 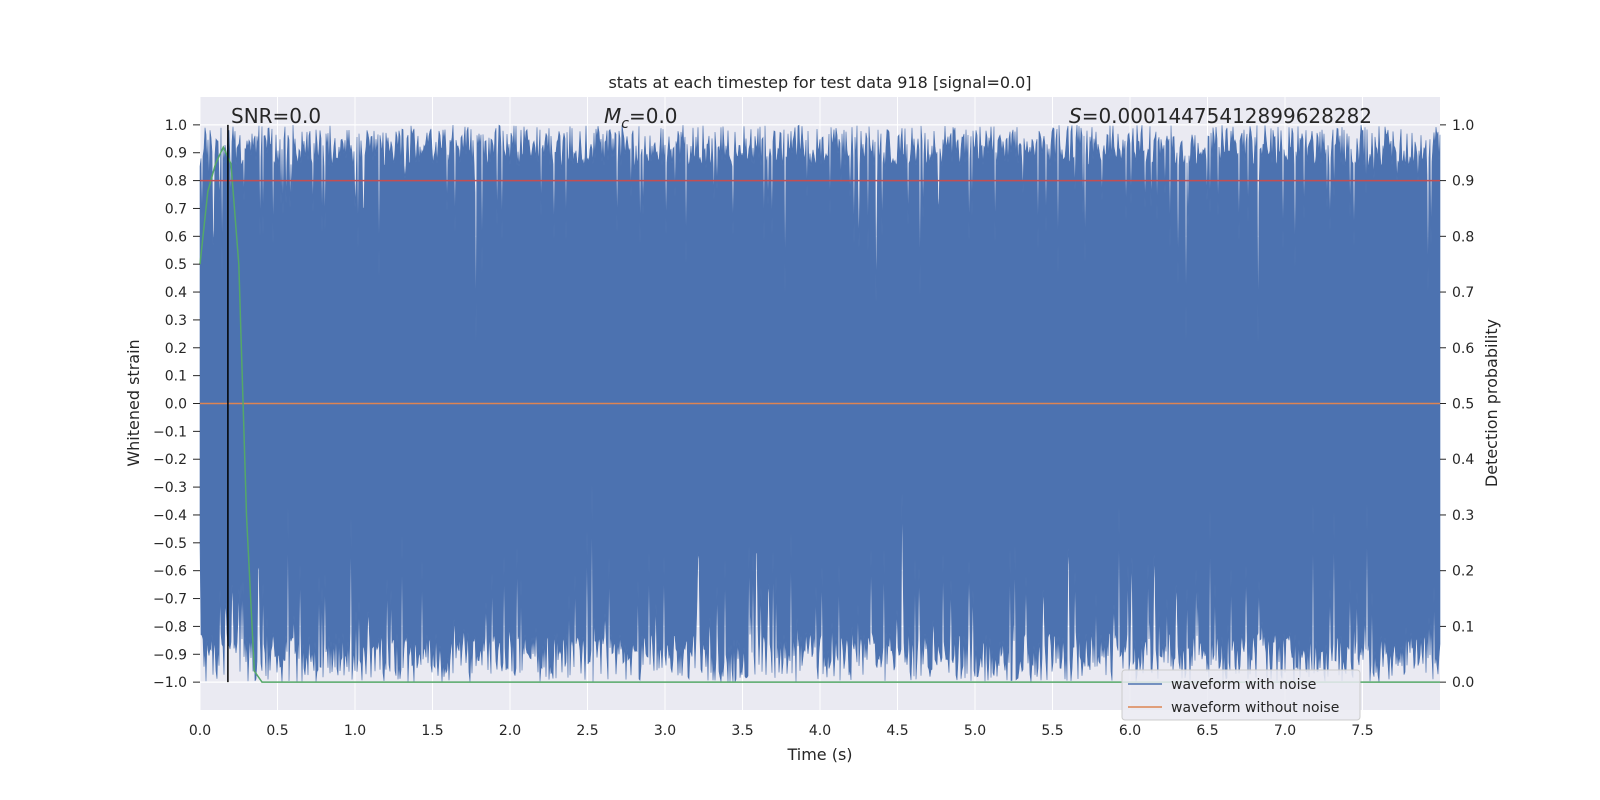 I want to click on legend-box, so click(x=1241, y=695).